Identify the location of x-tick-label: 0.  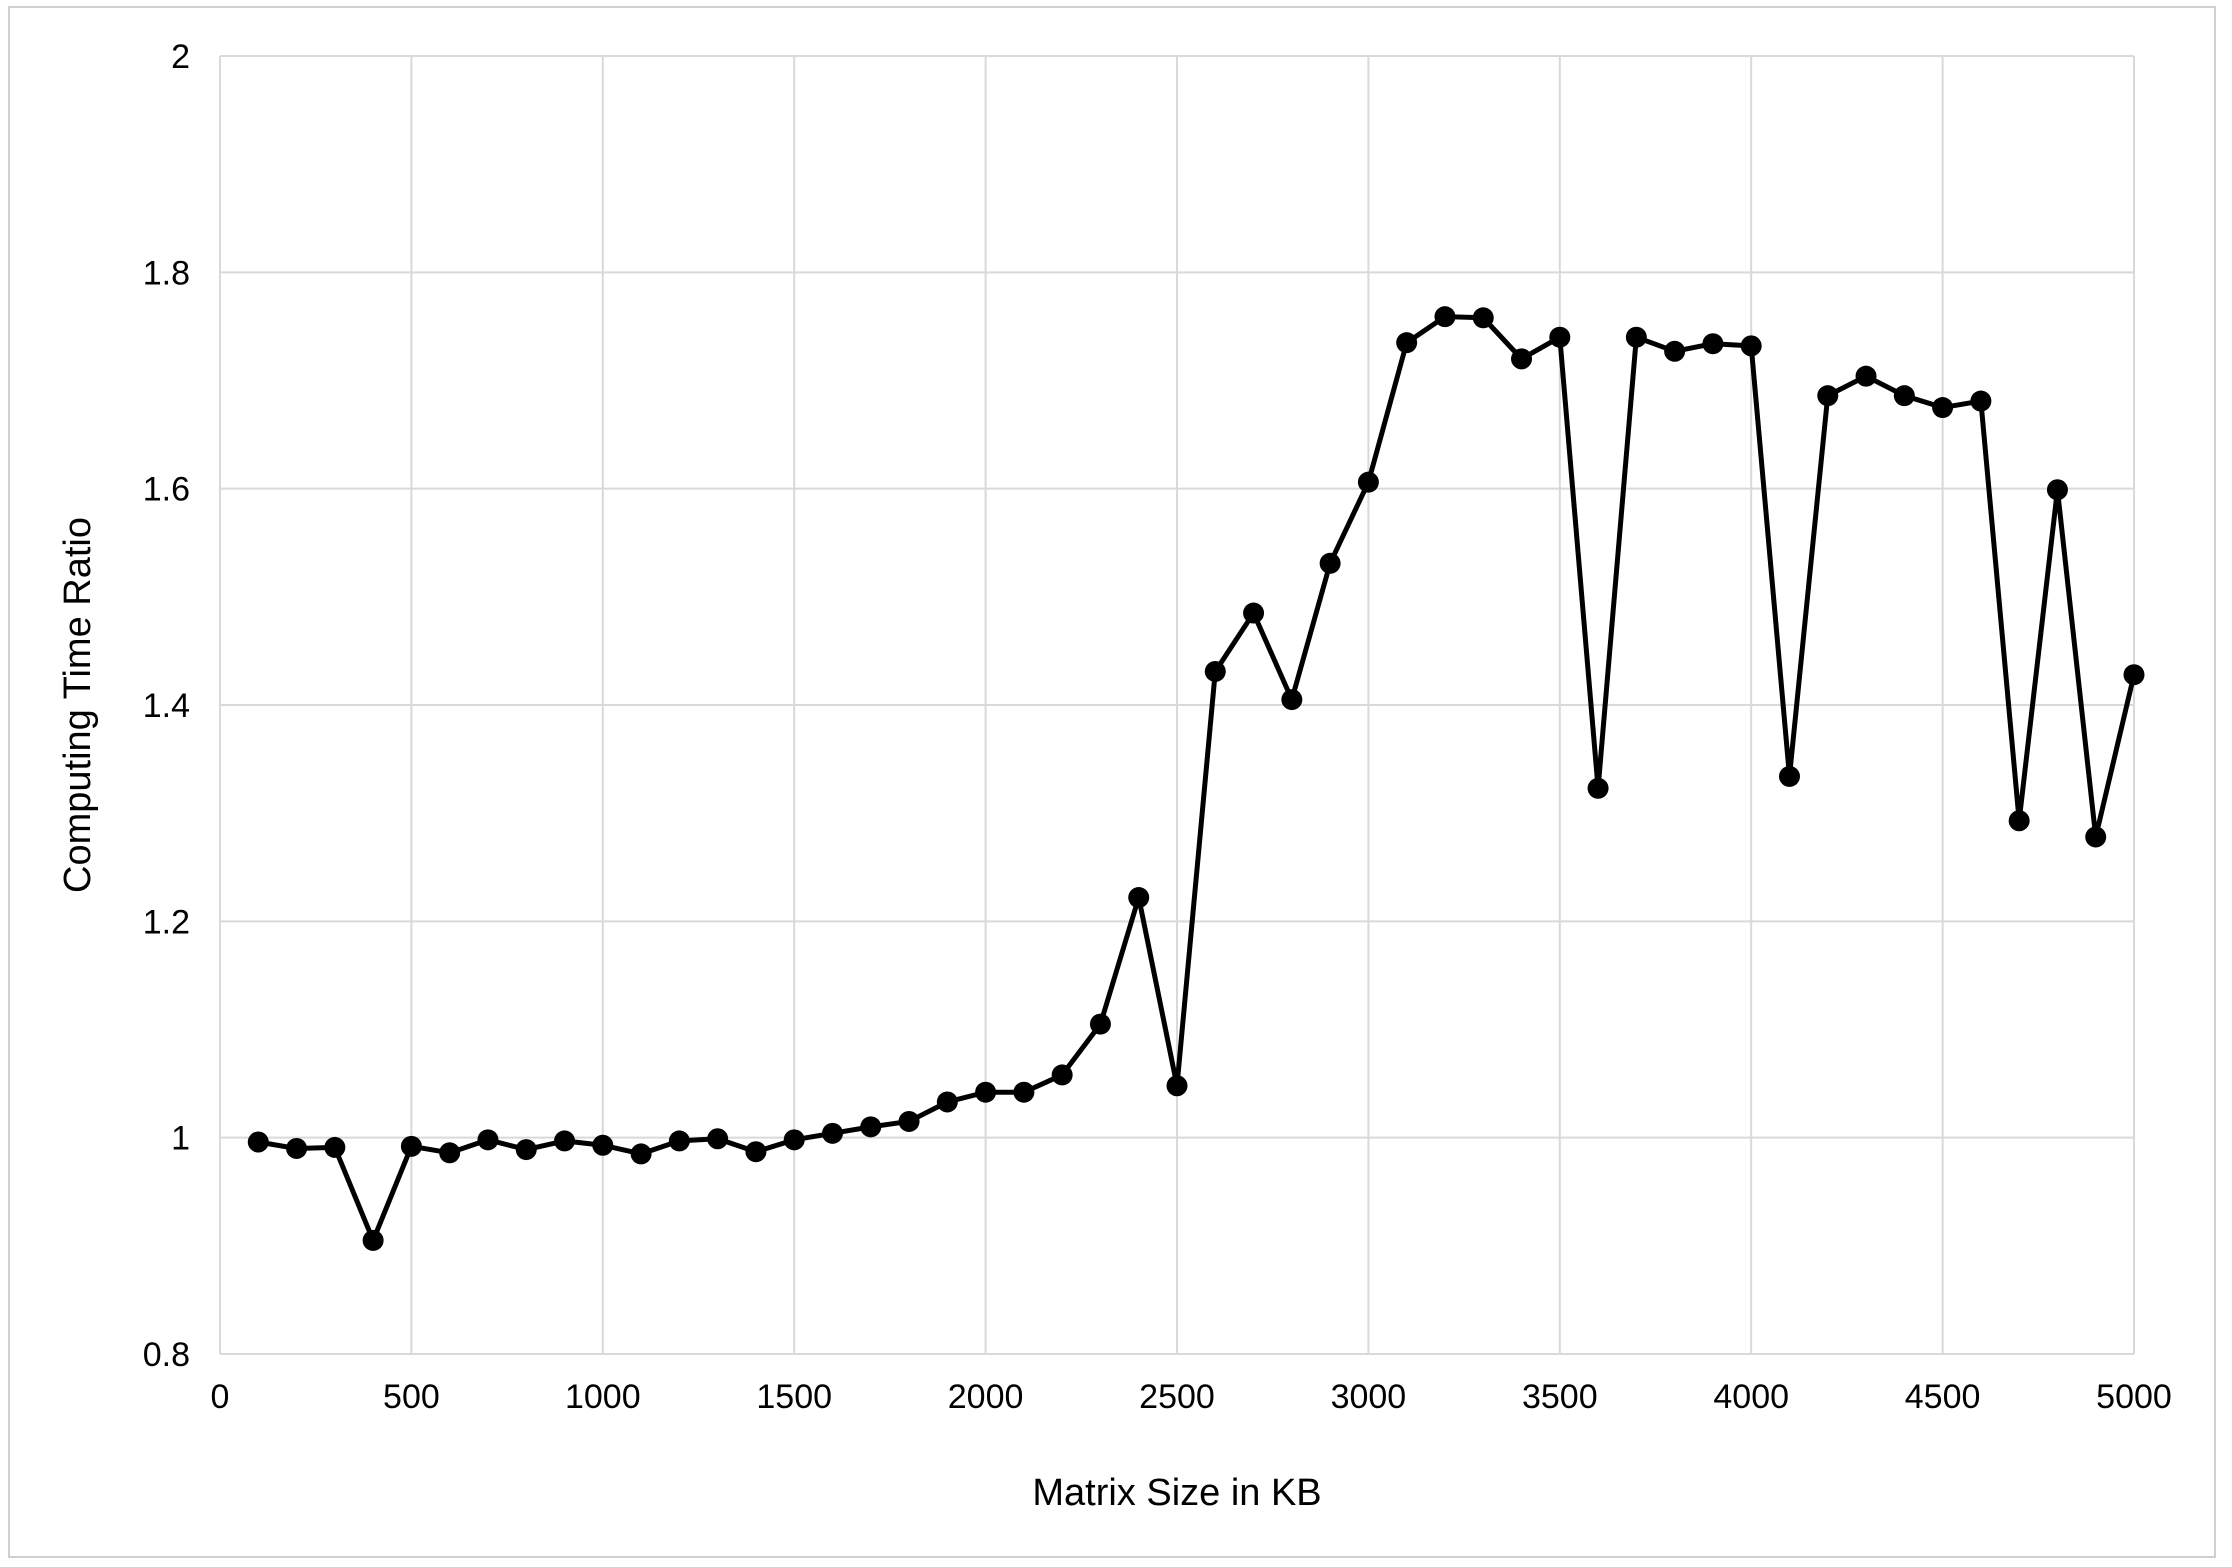
(220, 1397).